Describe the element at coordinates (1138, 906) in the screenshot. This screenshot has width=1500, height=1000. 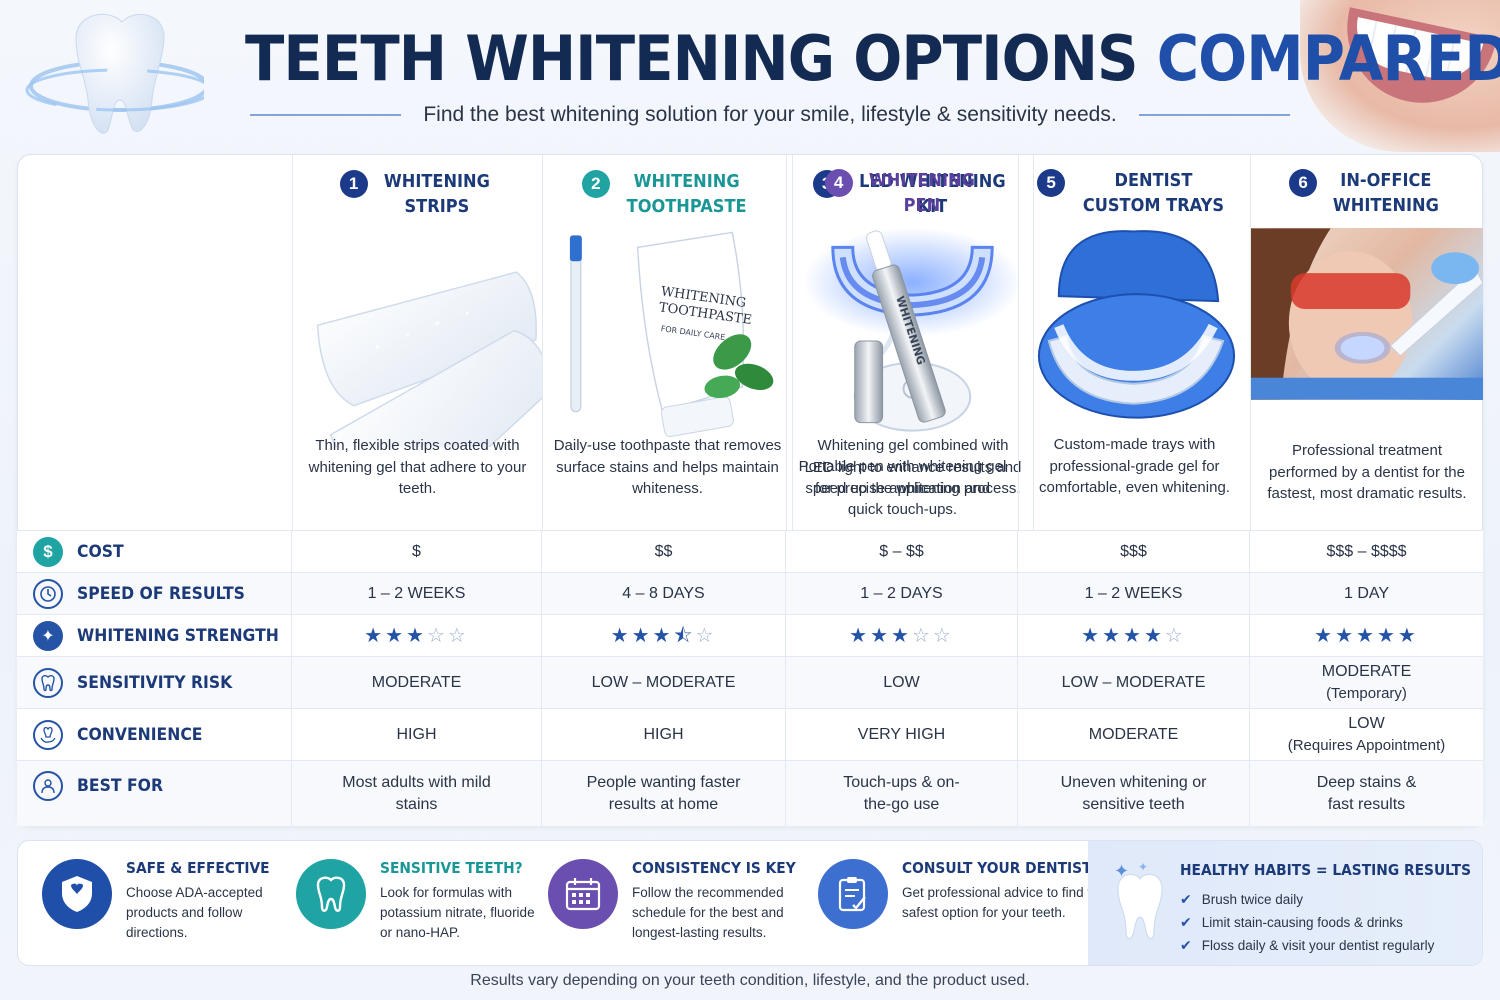
I see `sparkling-tooth-icon: ✦ ✦` at that location.